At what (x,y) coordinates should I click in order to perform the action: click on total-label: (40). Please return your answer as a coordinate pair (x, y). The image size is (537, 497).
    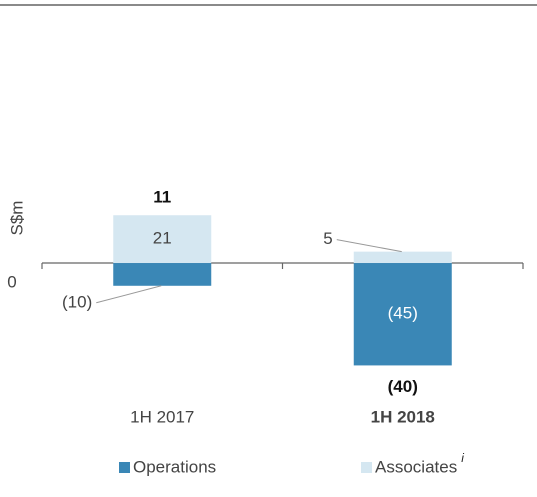
    Looking at the image, I should click on (403, 386).